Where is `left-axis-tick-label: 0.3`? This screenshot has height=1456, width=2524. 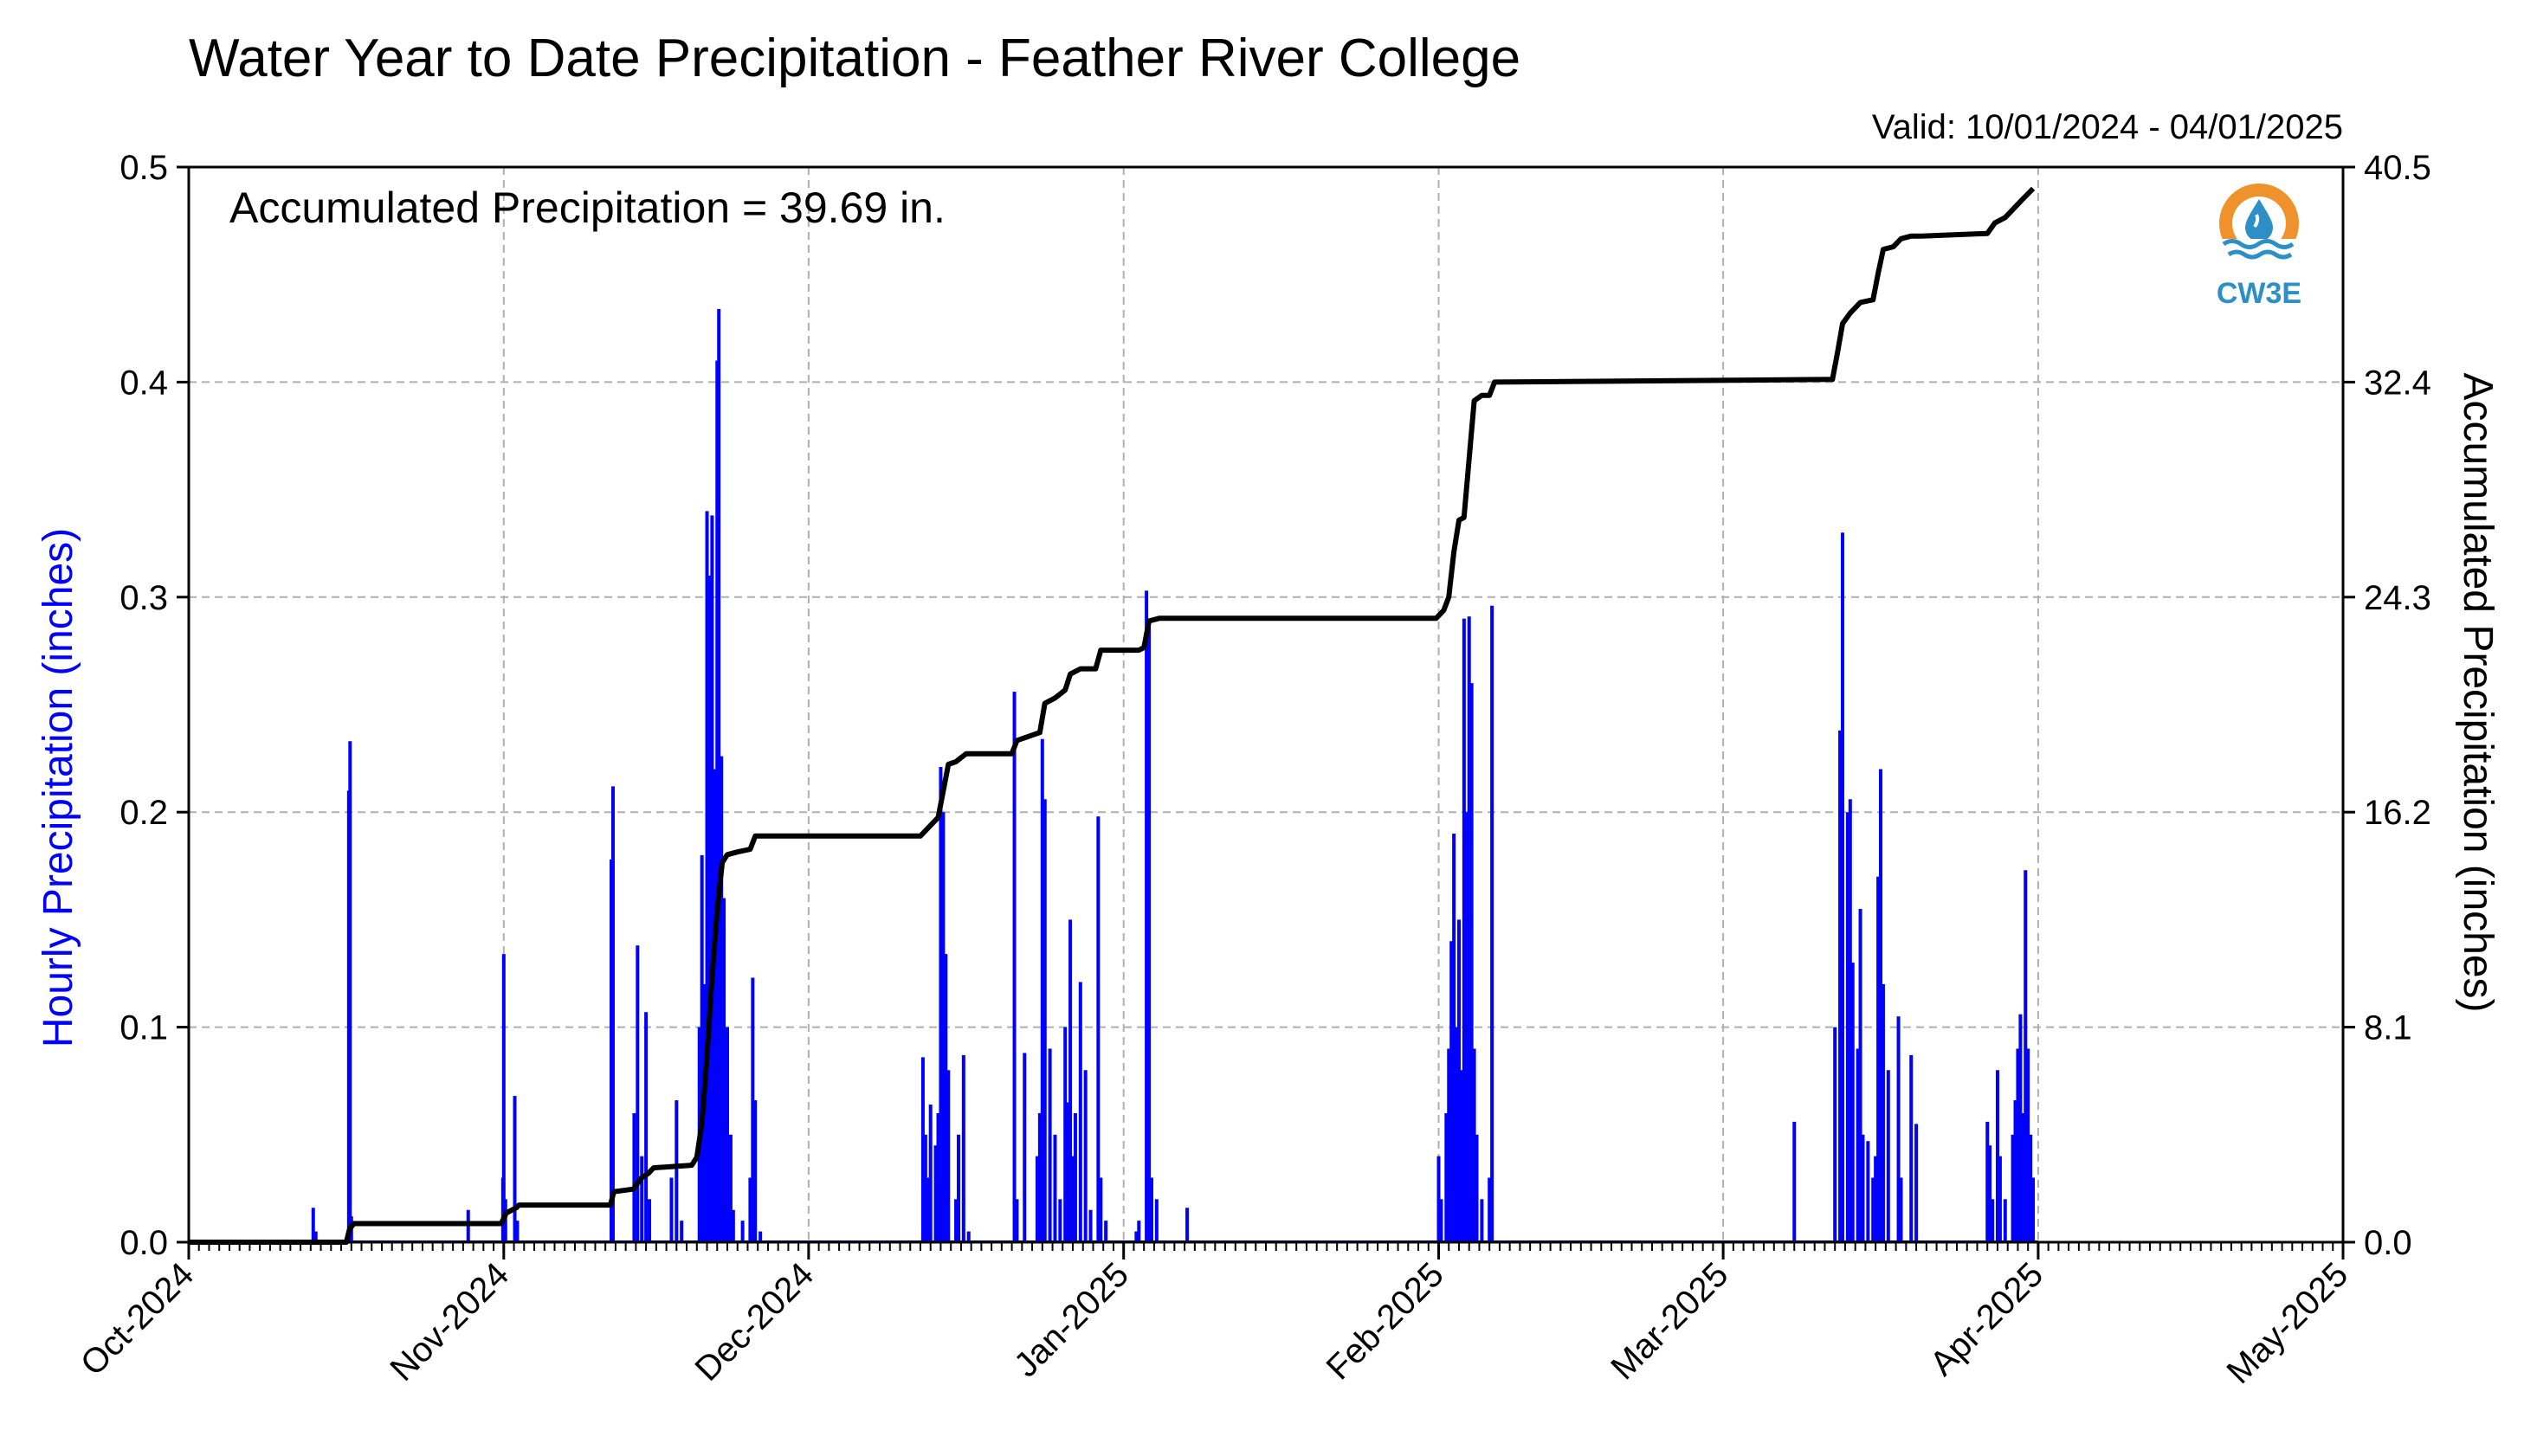 left-axis-tick-label: 0.3 is located at coordinates (143, 598).